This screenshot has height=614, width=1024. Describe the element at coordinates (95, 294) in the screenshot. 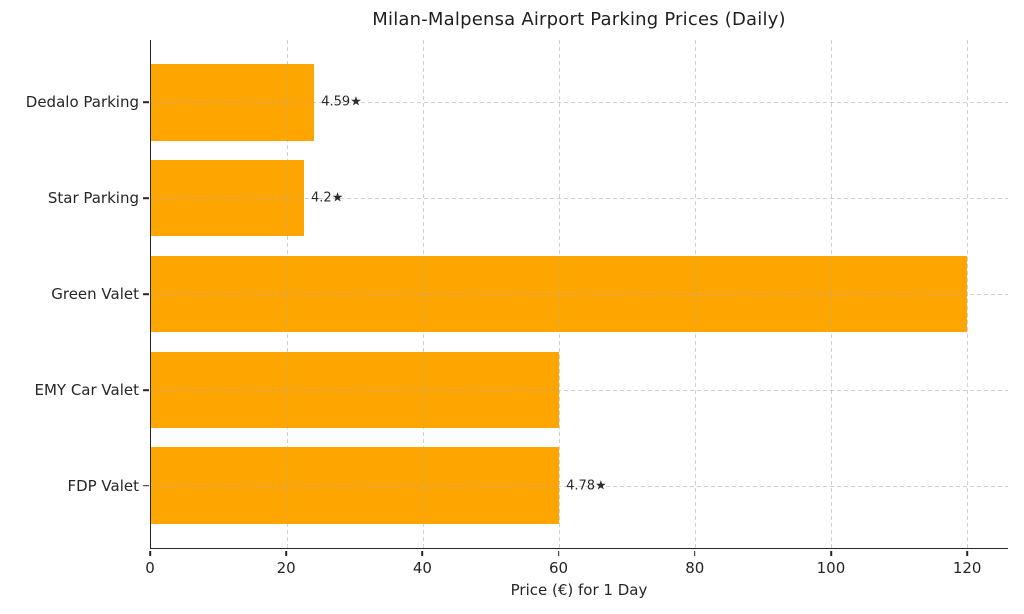

I see `y-label-green-valet: Green Valet` at that location.